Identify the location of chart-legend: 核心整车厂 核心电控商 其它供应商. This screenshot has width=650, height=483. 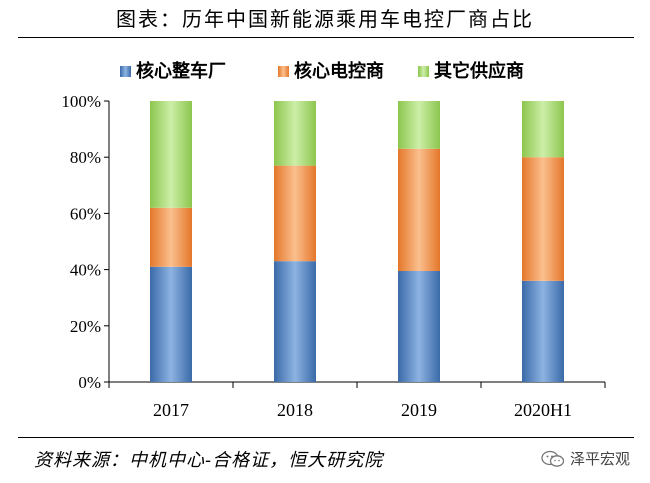
(322, 71).